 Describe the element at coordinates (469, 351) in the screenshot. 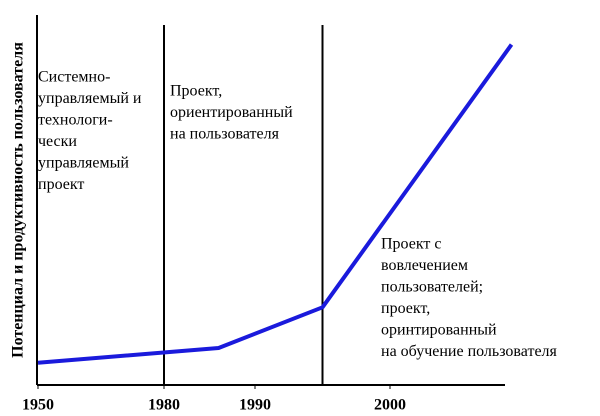

I see `annotation-line: на обучение пользователя` at that location.